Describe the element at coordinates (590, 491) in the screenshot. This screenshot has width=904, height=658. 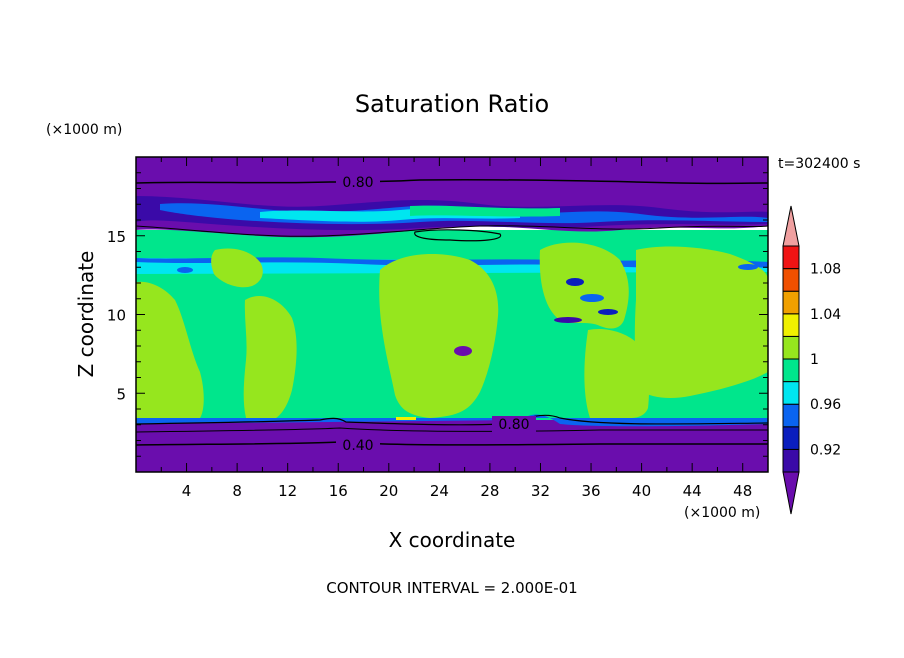
I see `x-tick-label: 36` at that location.